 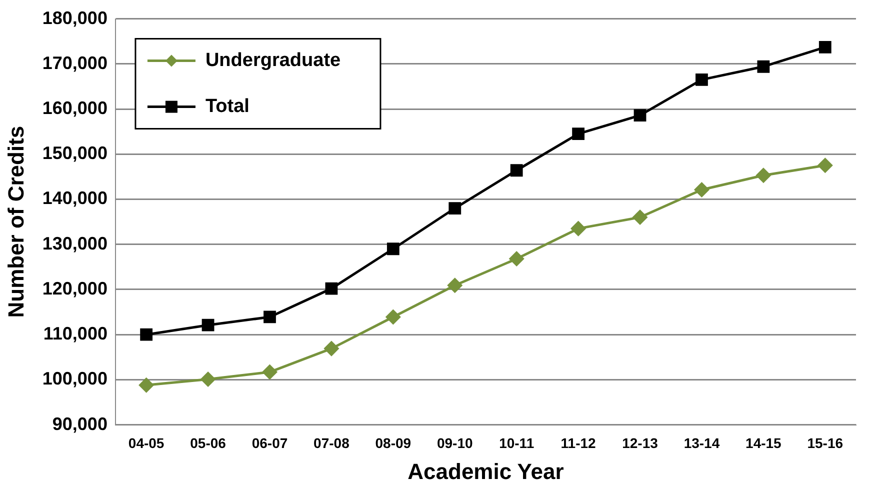 I want to click on x-tick-label: 04-05, so click(x=146, y=443).